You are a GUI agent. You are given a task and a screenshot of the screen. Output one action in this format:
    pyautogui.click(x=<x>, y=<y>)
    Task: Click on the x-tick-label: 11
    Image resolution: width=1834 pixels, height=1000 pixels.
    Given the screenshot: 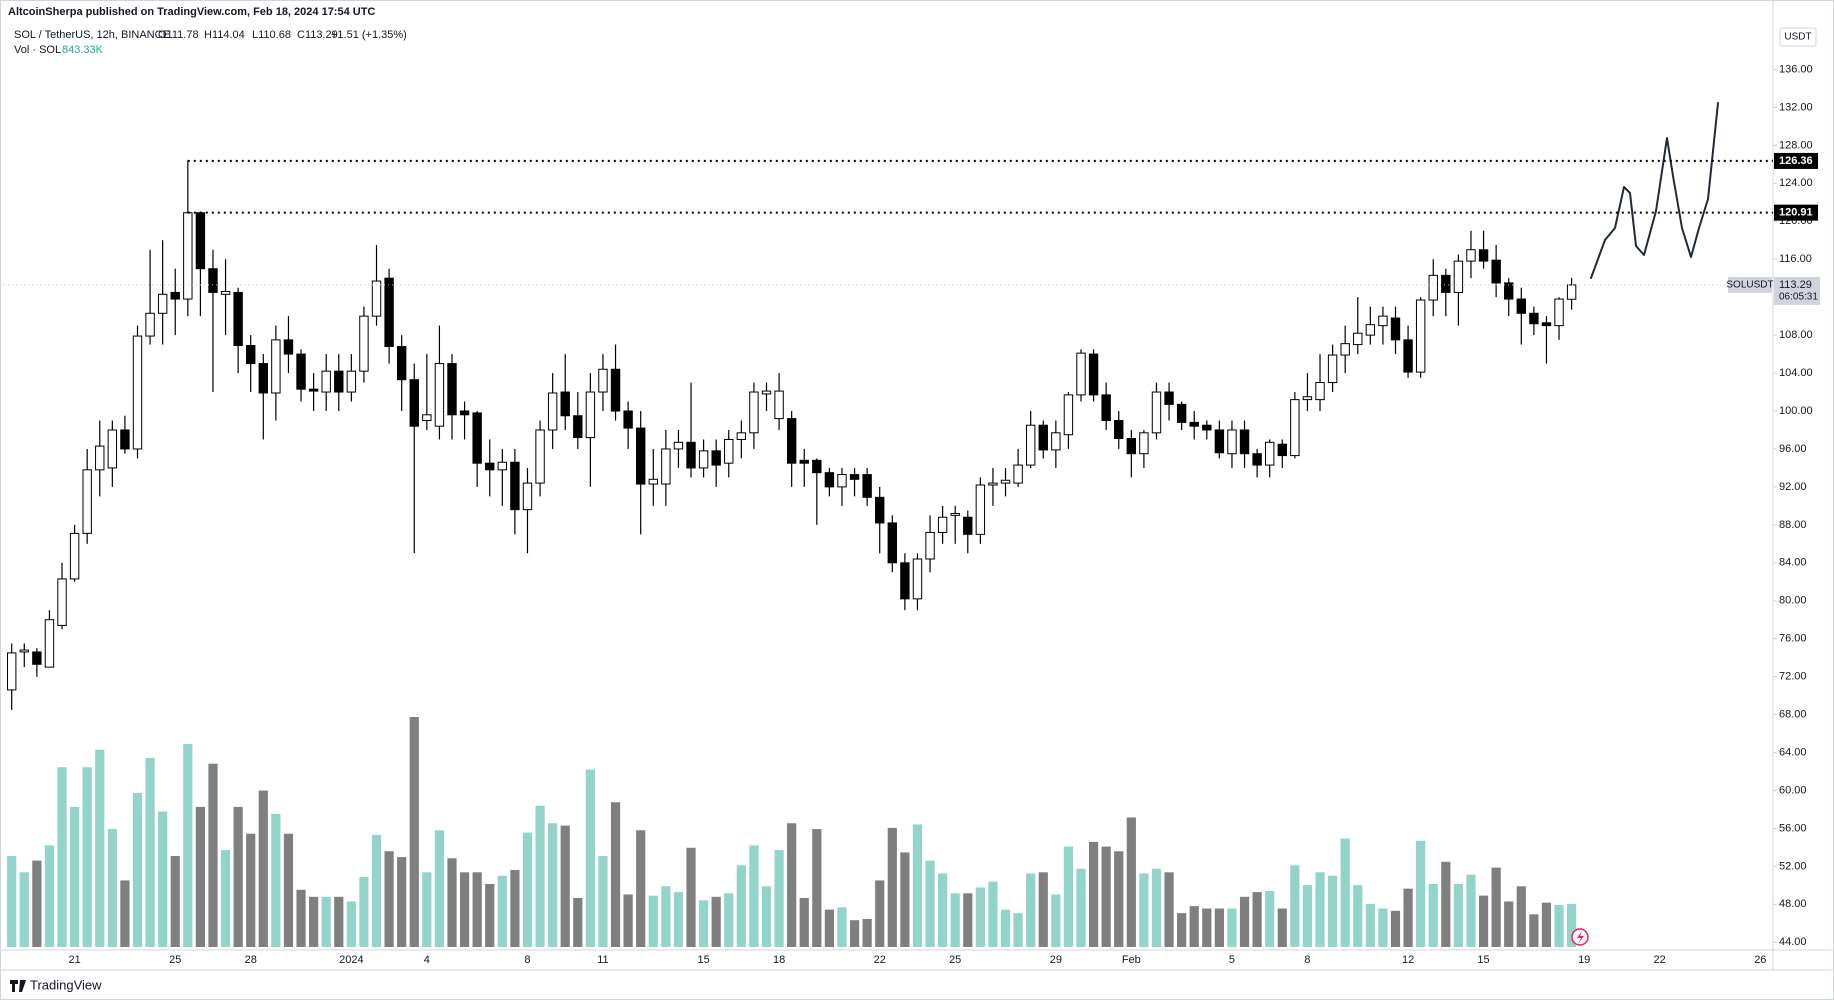 What is the action you would take?
    pyautogui.click(x=602, y=960)
    